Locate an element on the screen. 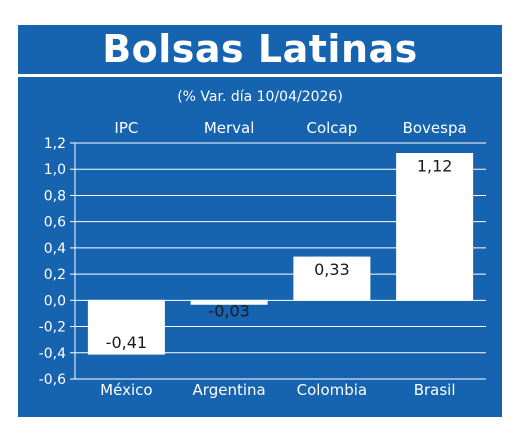 The image size is (520, 437). y-tick-label: 1,2 is located at coordinates (55, 144).